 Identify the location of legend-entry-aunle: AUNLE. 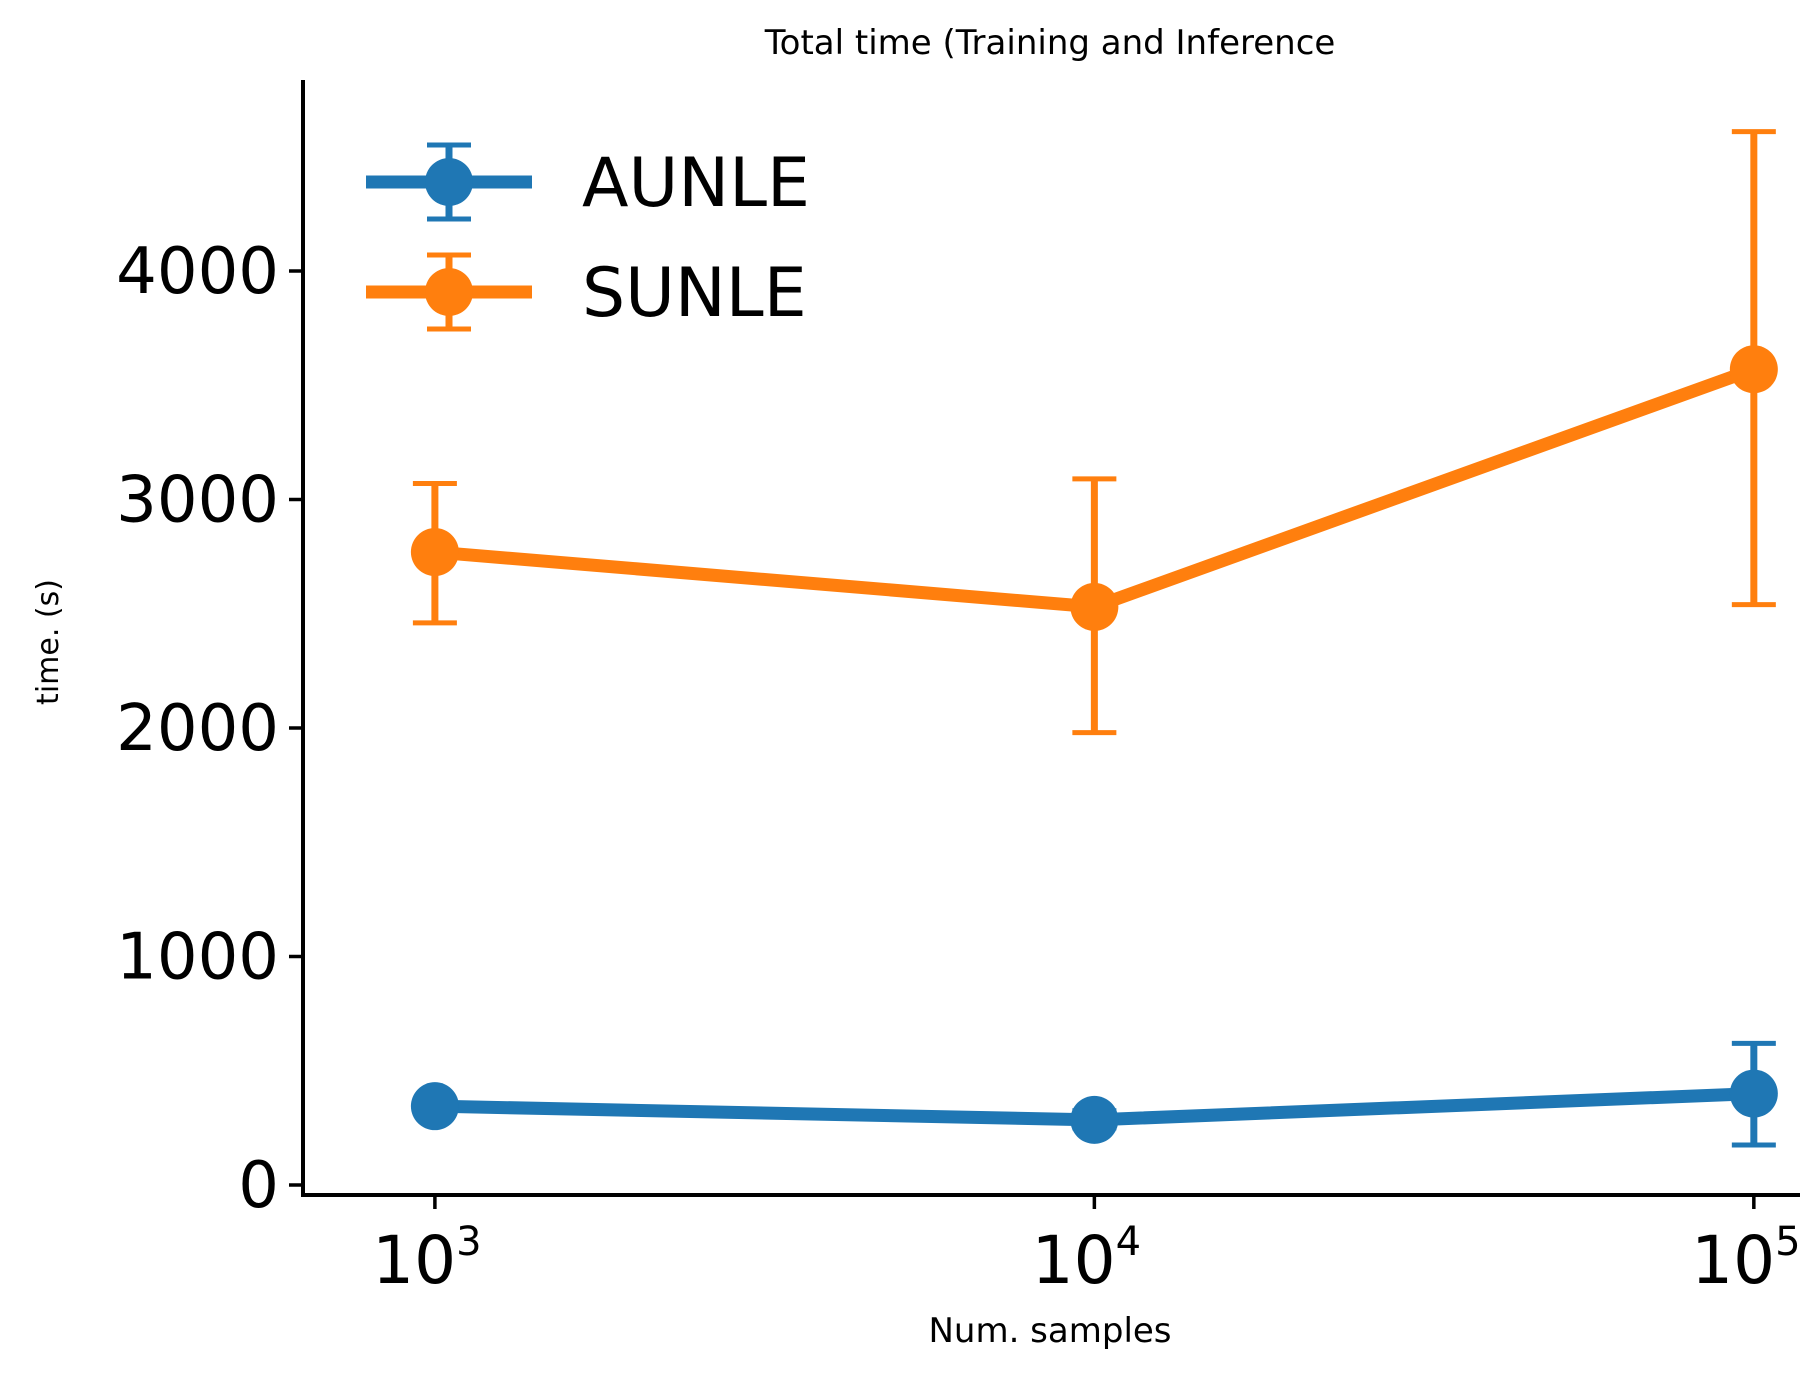
(588, 182).